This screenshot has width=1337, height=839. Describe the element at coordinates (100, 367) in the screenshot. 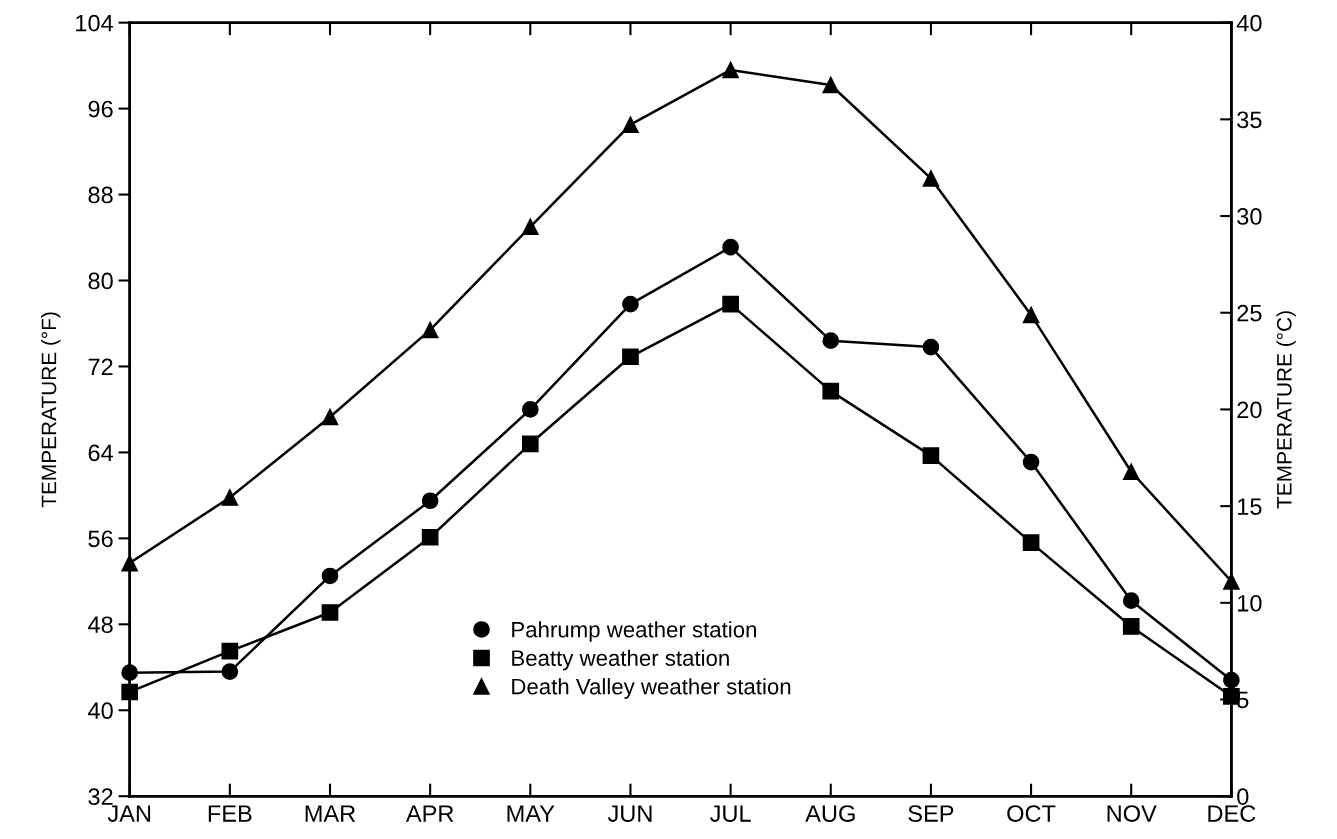

I see `y-tick-label: 72` at that location.